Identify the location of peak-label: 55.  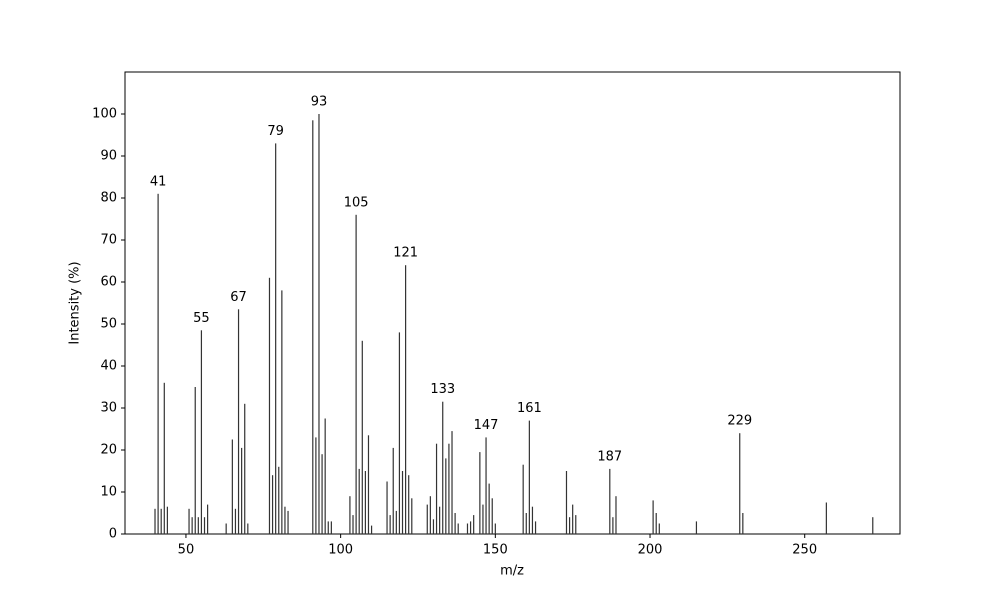
(201, 318).